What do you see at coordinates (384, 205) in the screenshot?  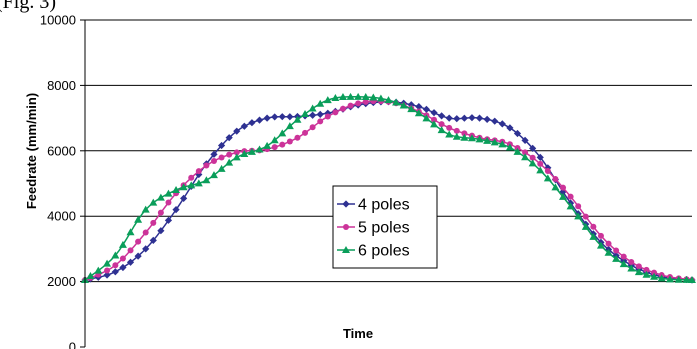 I see `legend-label-0: 4 poles` at bounding box center [384, 205].